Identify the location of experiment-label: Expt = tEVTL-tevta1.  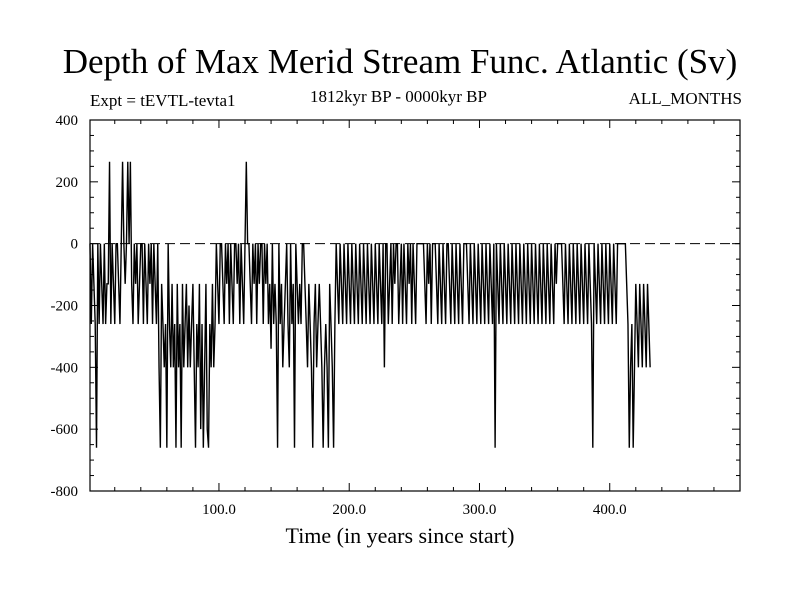
(163, 100).